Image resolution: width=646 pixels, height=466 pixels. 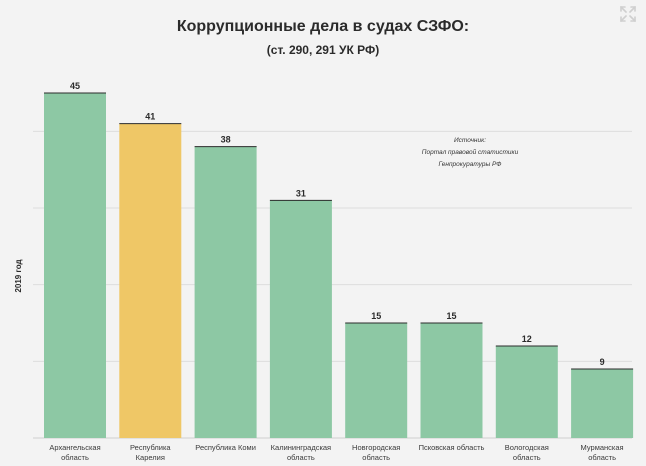 I want to click on x-tick-label: Карелия, so click(x=150, y=457).